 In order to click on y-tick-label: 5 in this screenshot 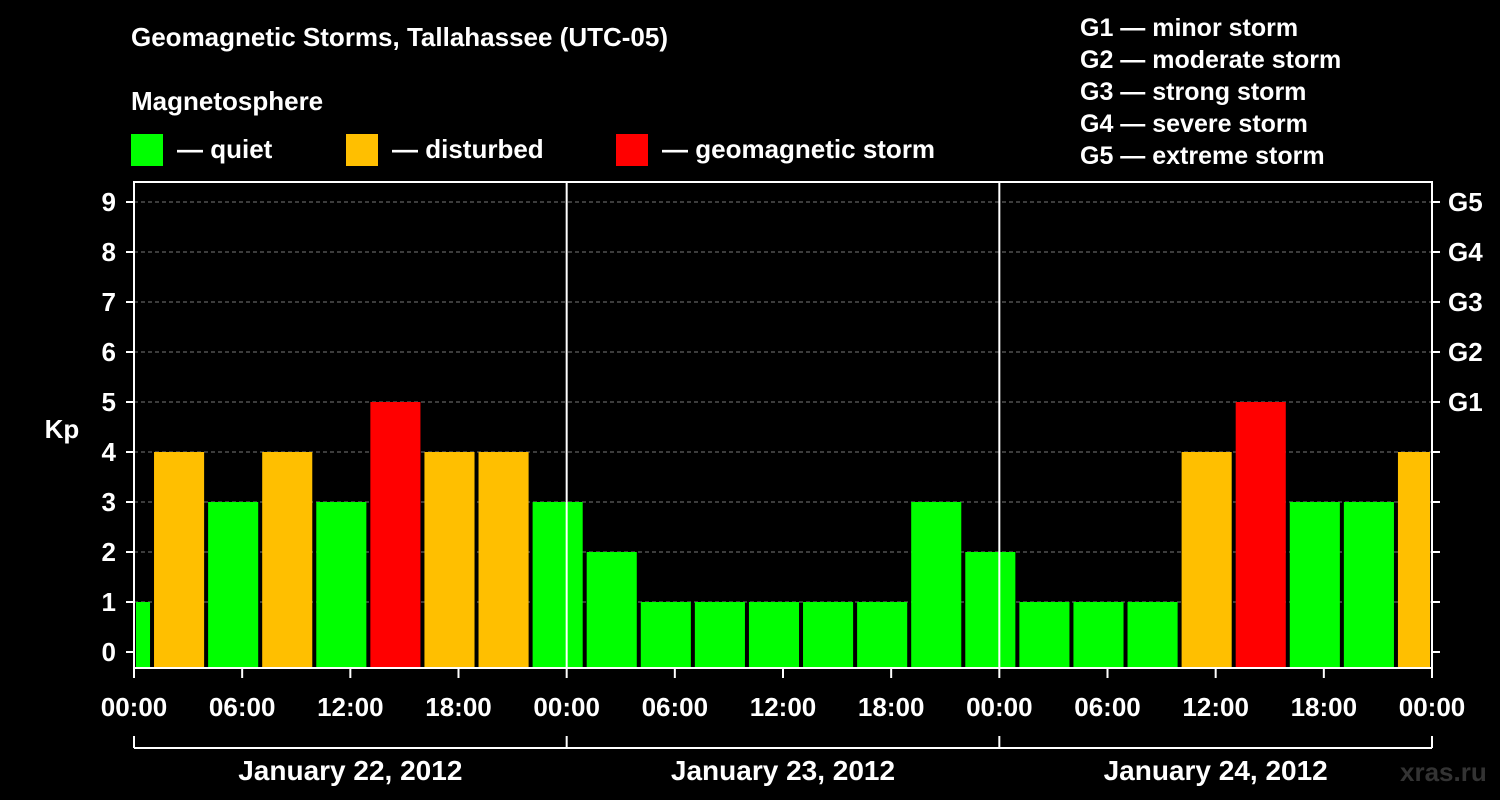, I will do `click(109, 402)`.